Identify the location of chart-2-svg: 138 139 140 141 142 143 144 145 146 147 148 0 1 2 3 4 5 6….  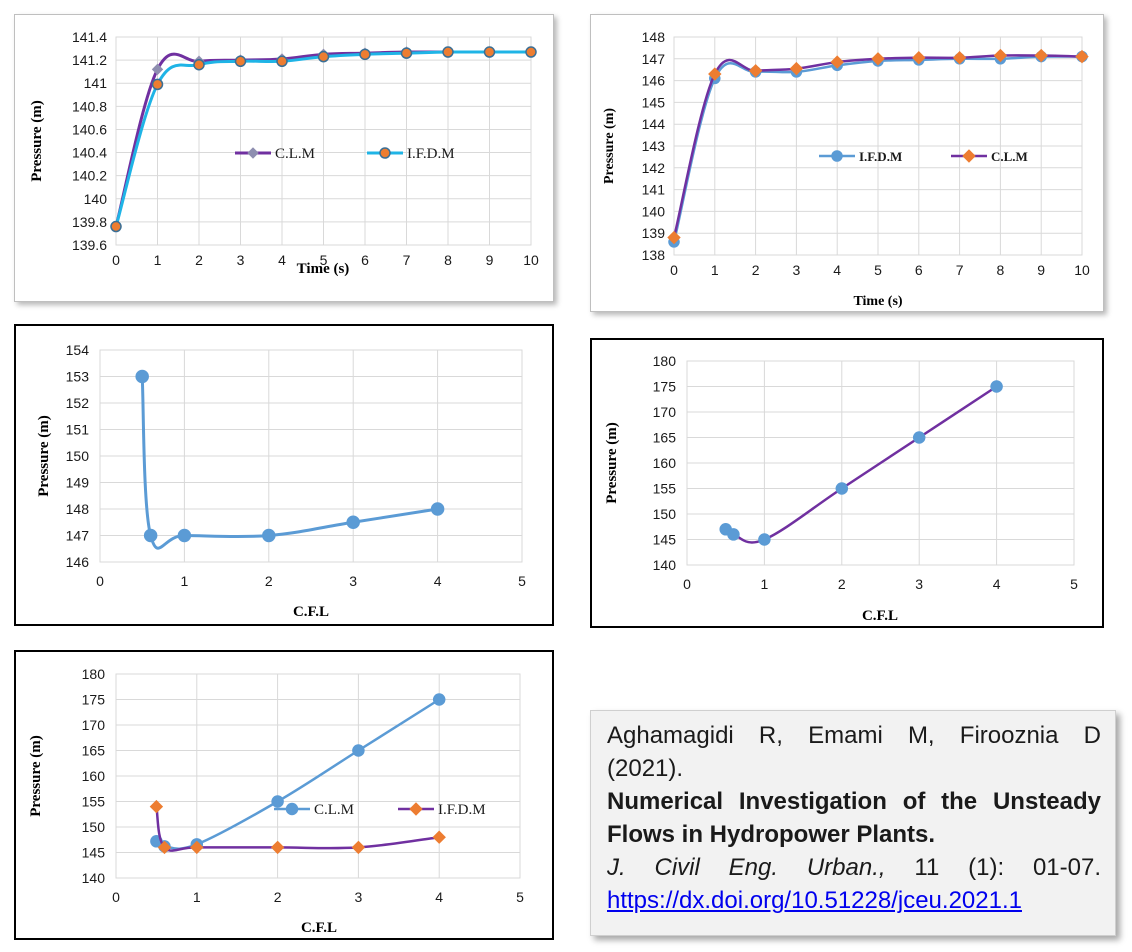
(846, 169).